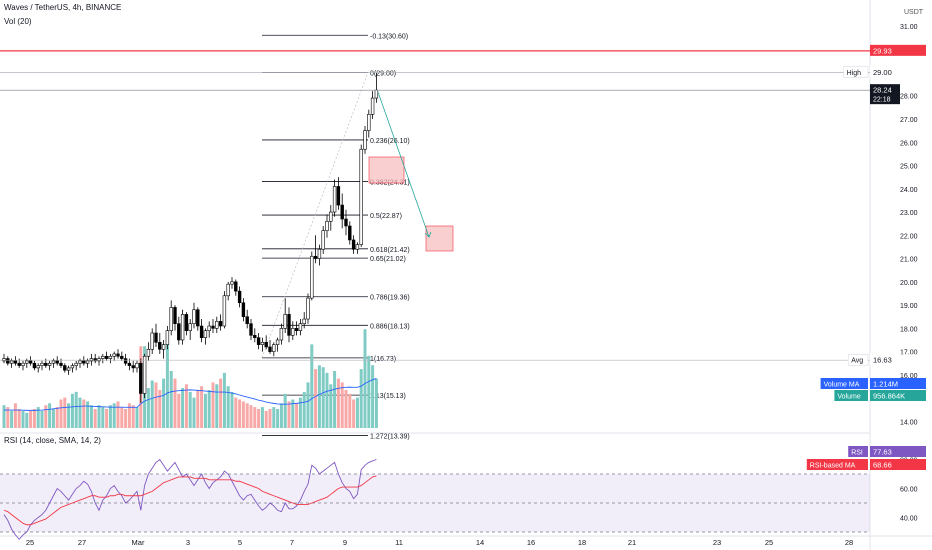  What do you see at coordinates (909, 329) in the screenshot?
I see `price-tick-label: 18.00` at bounding box center [909, 329].